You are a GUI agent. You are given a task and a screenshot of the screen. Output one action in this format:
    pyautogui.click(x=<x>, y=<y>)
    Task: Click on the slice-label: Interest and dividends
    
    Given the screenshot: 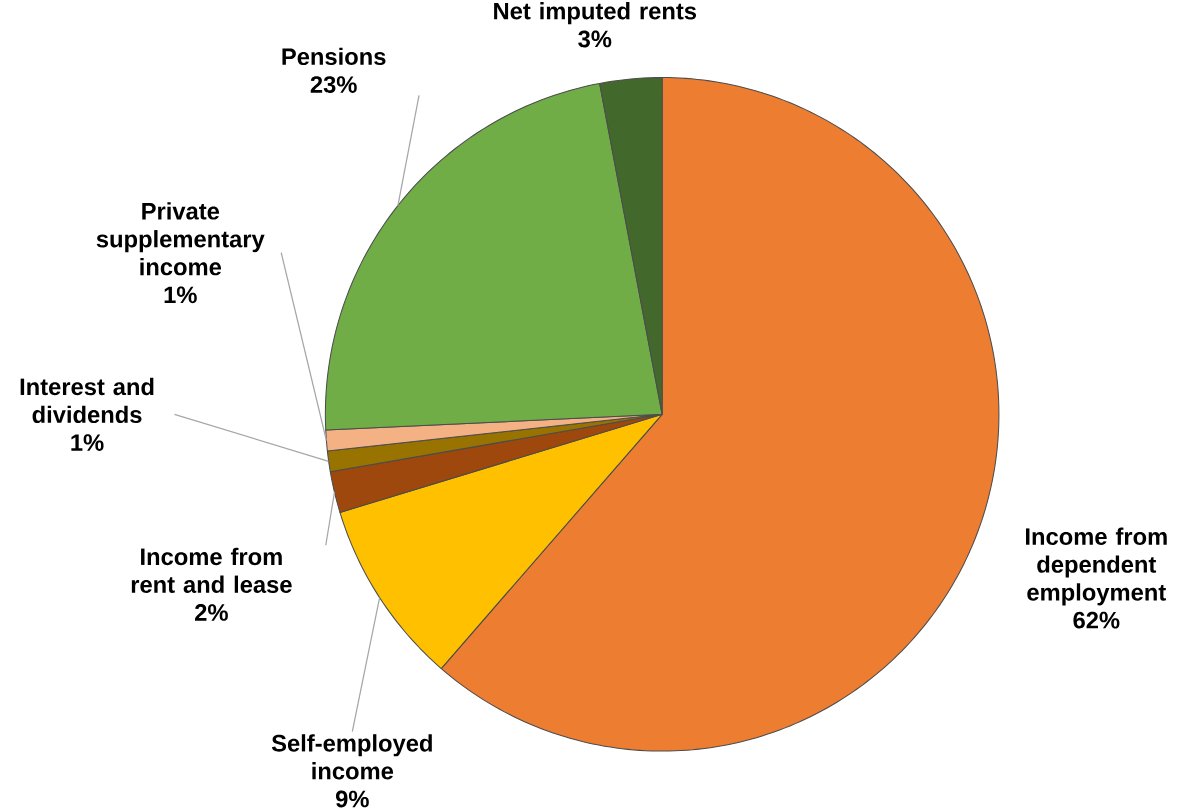 What is the action you would take?
    pyautogui.click(x=87, y=400)
    